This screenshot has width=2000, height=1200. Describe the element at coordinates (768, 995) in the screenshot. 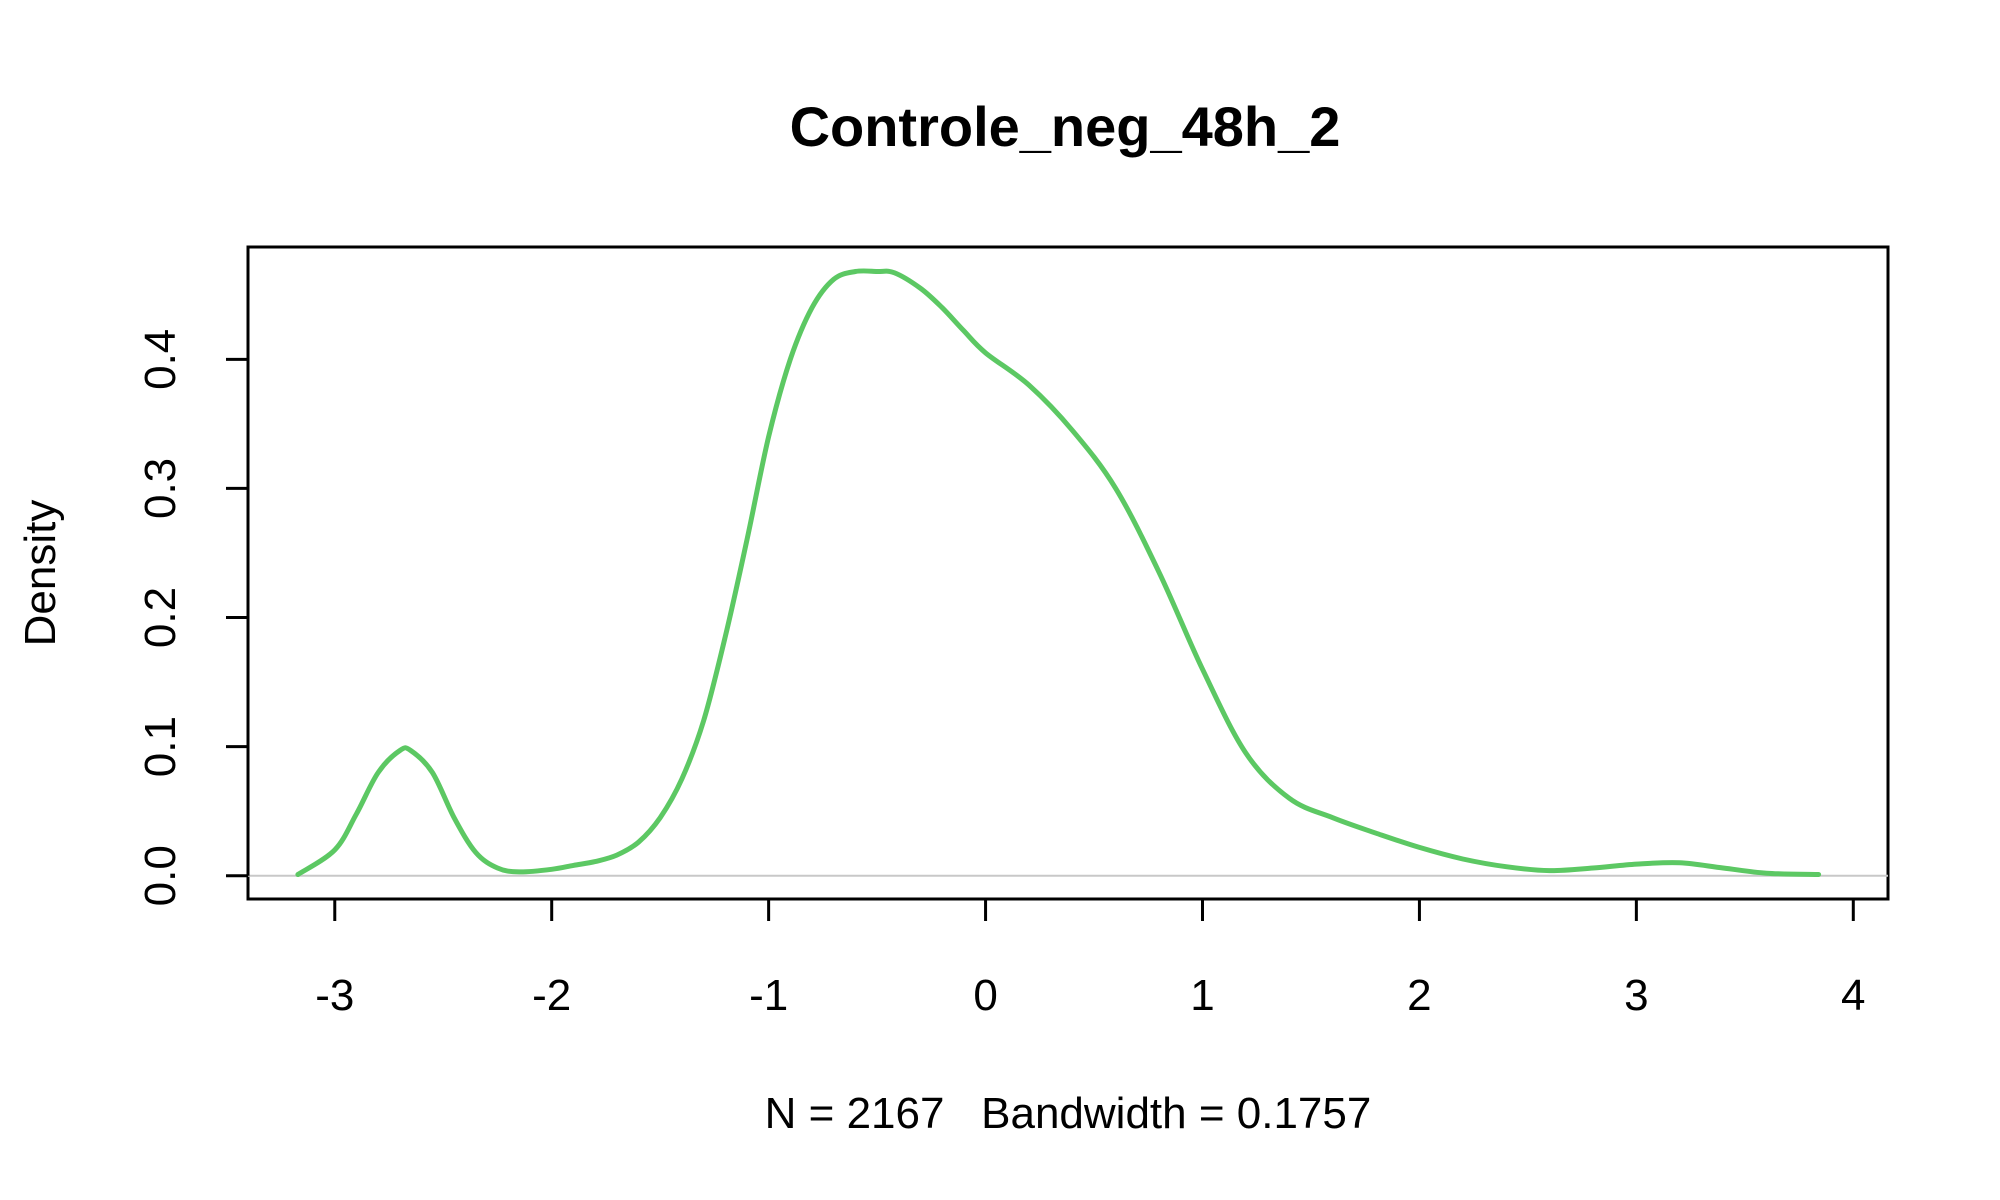

I see `x-tick-label: -1` at that location.